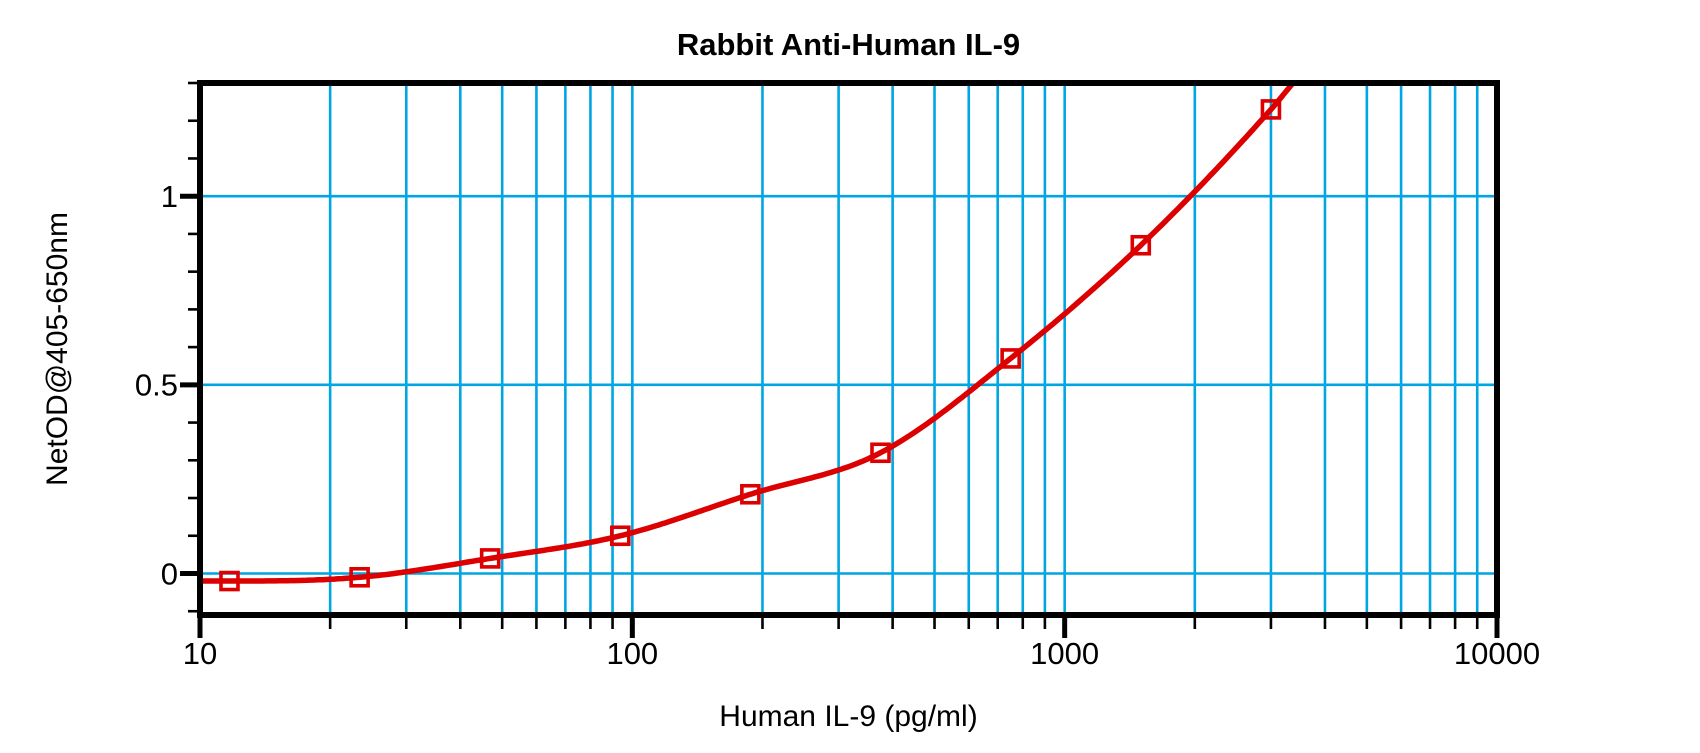 This screenshot has width=1700, height=753. I want to click on x-axis-label: Human IL-9 (pg/ml), so click(848, 716).